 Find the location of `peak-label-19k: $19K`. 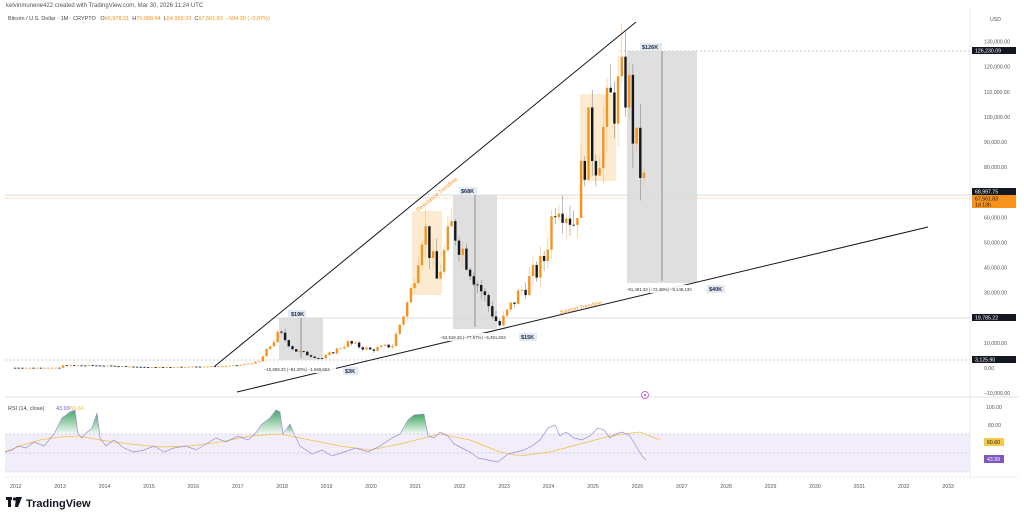

peak-label-19k: $19K is located at coordinates (297, 315).